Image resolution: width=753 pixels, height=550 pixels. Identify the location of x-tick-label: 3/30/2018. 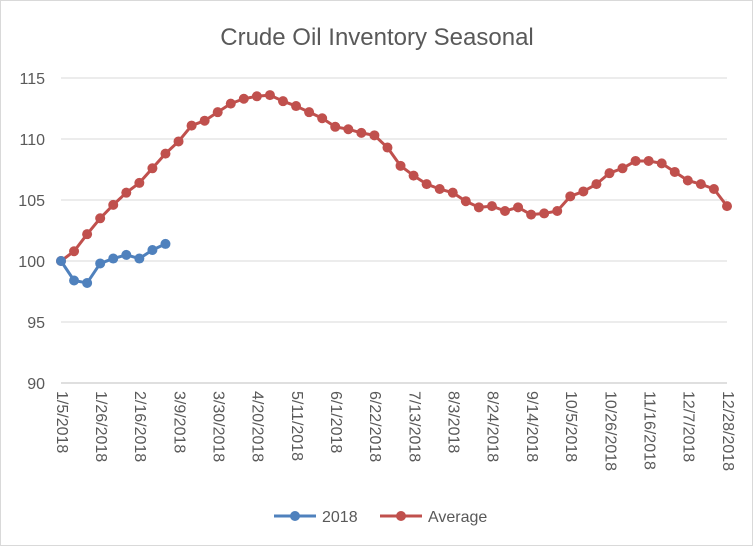
(217, 426).